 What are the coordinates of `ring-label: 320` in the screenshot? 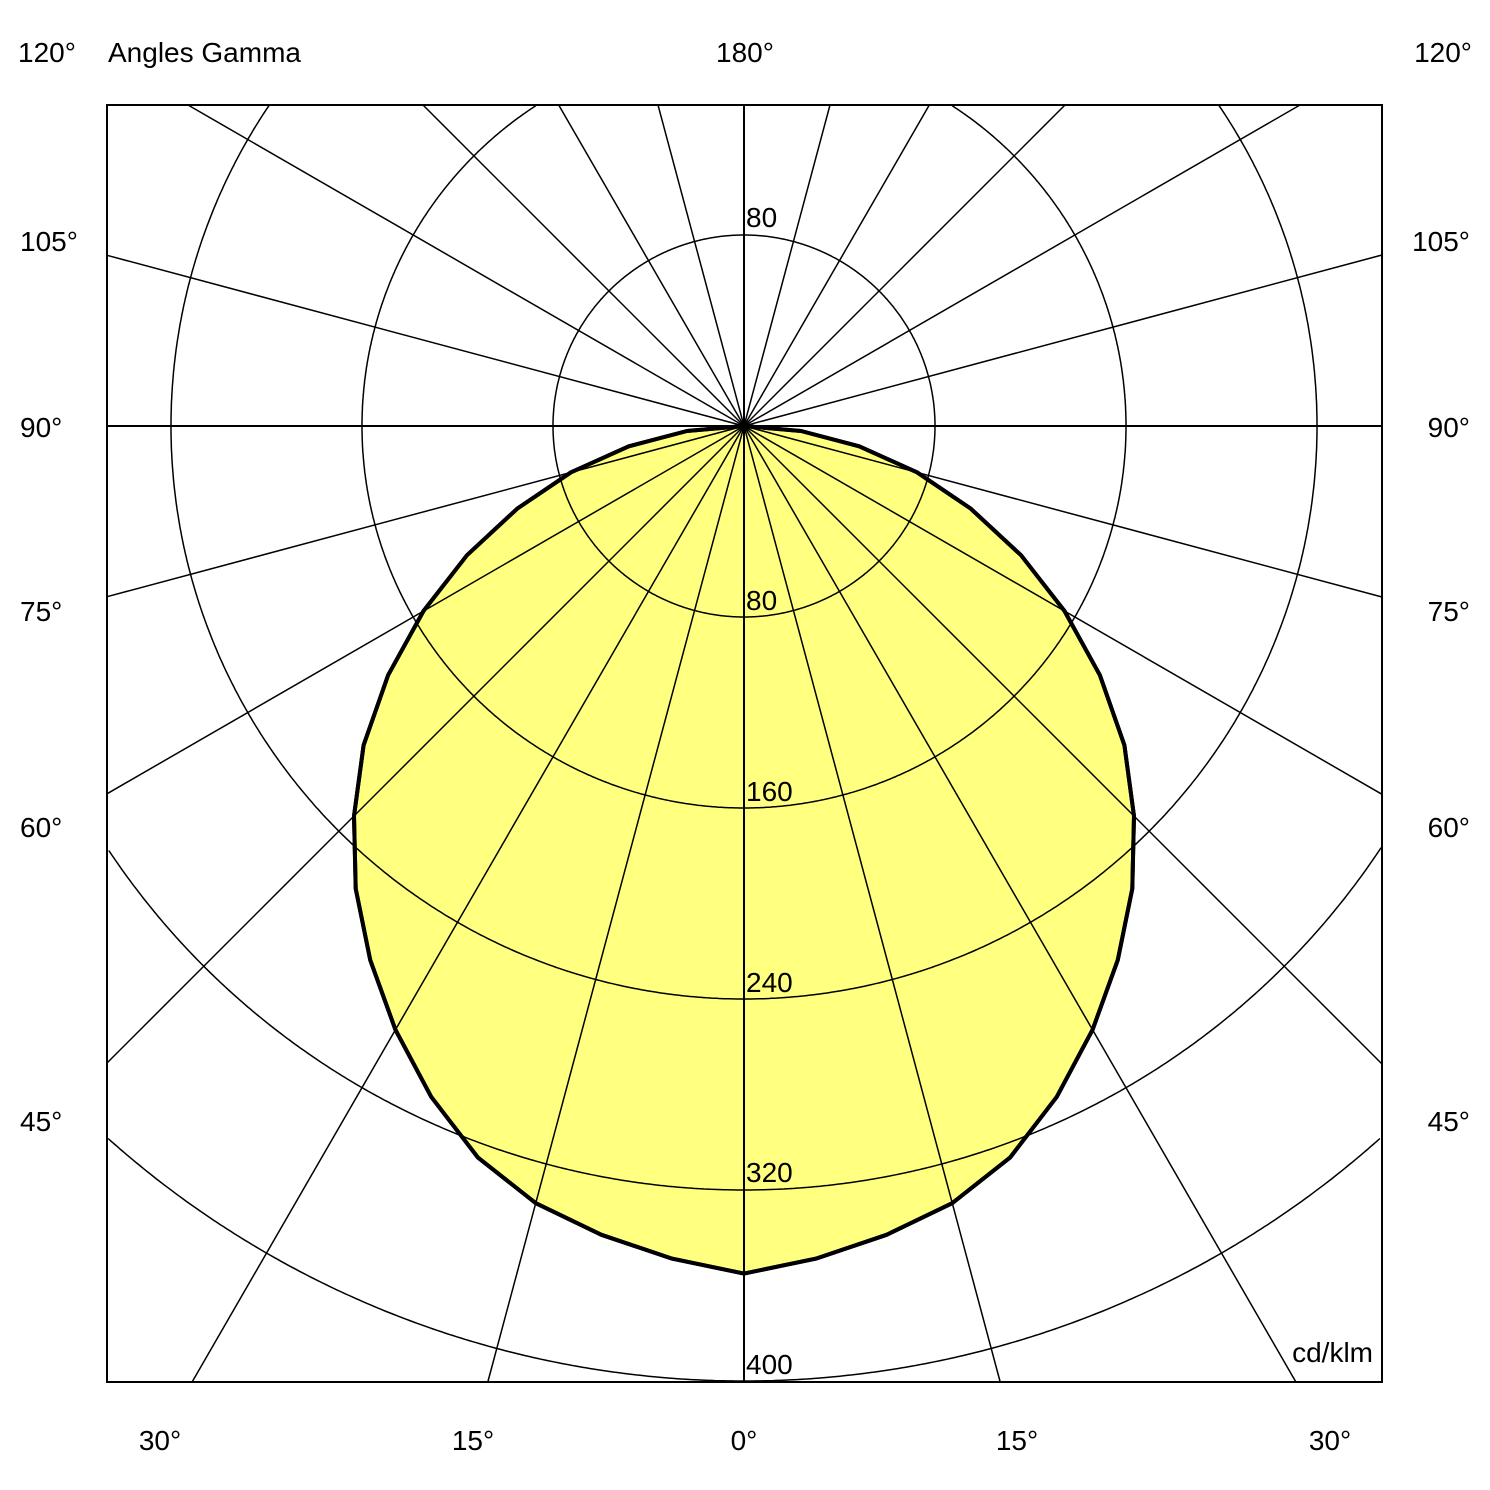 It's located at (769, 1172).